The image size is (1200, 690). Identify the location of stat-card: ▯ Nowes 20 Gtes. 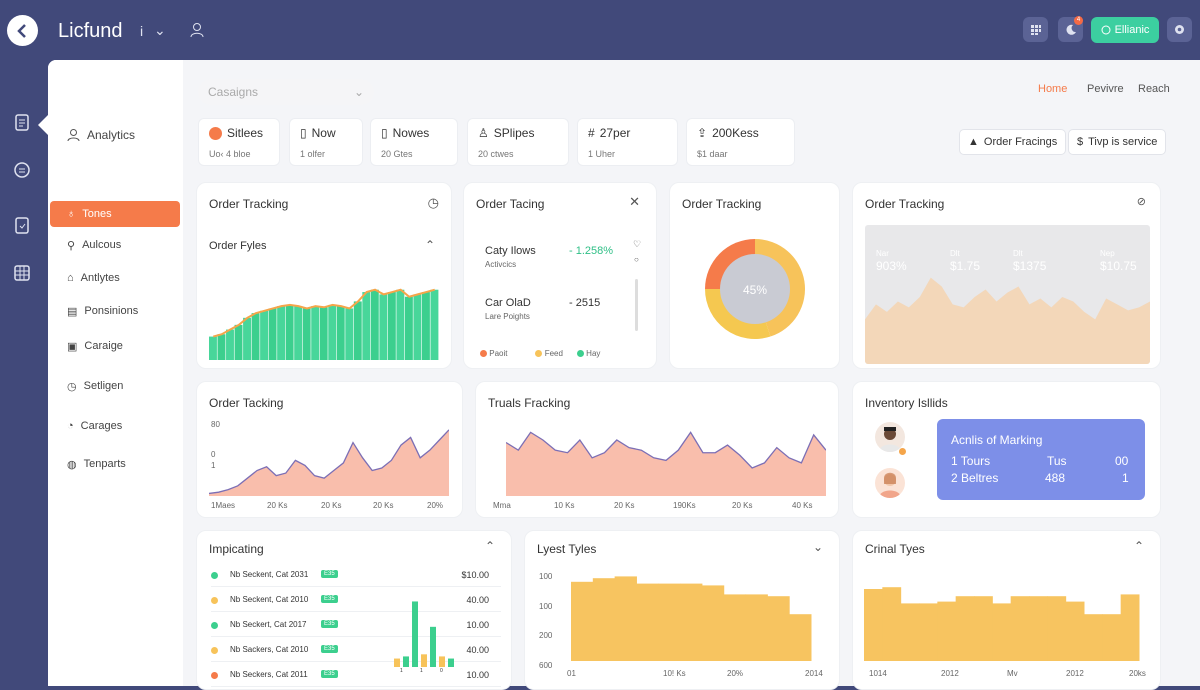
(414, 142).